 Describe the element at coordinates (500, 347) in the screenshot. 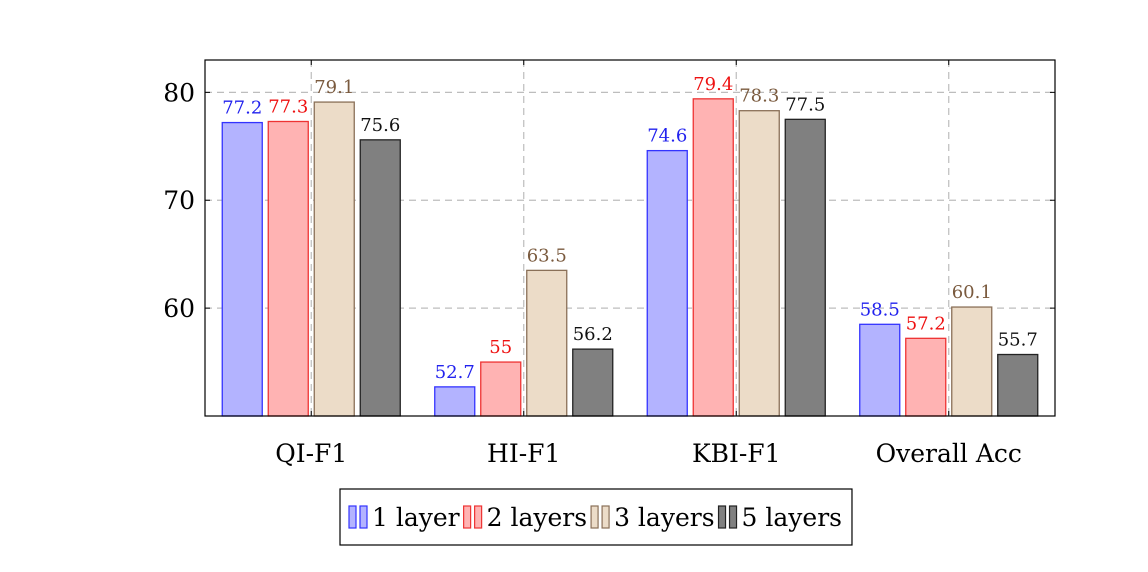

I see `data-label: 55` at that location.